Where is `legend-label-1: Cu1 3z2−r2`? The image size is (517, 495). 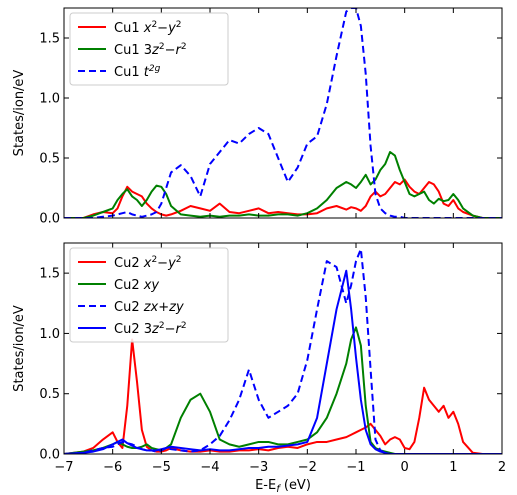 legend-label-1: Cu1 3z2−r2 is located at coordinates (150, 50).